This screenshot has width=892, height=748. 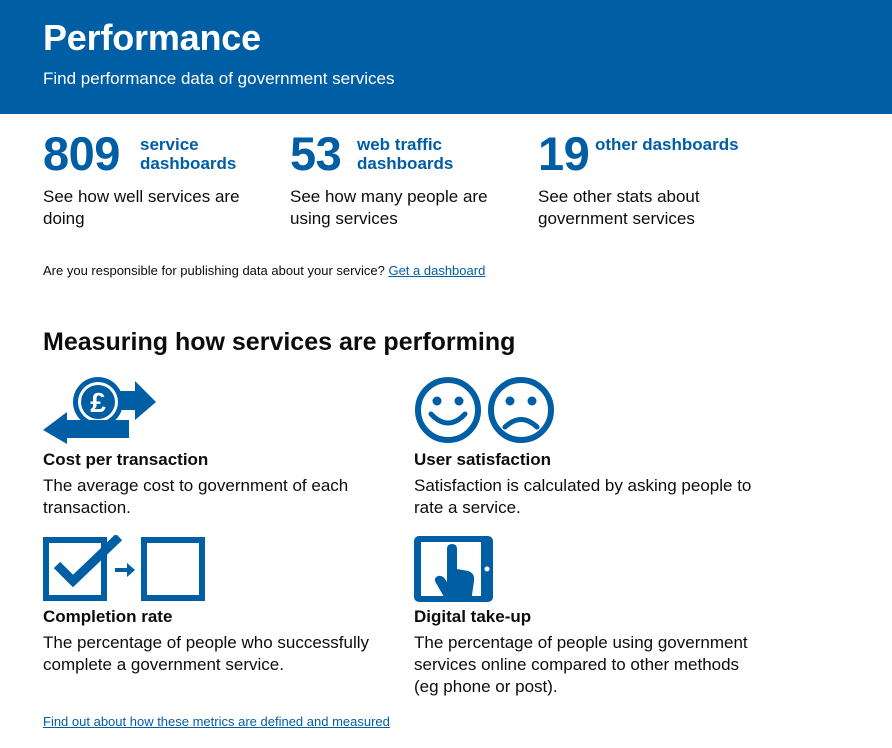 What do you see at coordinates (437, 270) in the screenshot?
I see `get-dashboard-link: Get a dashboard` at bounding box center [437, 270].